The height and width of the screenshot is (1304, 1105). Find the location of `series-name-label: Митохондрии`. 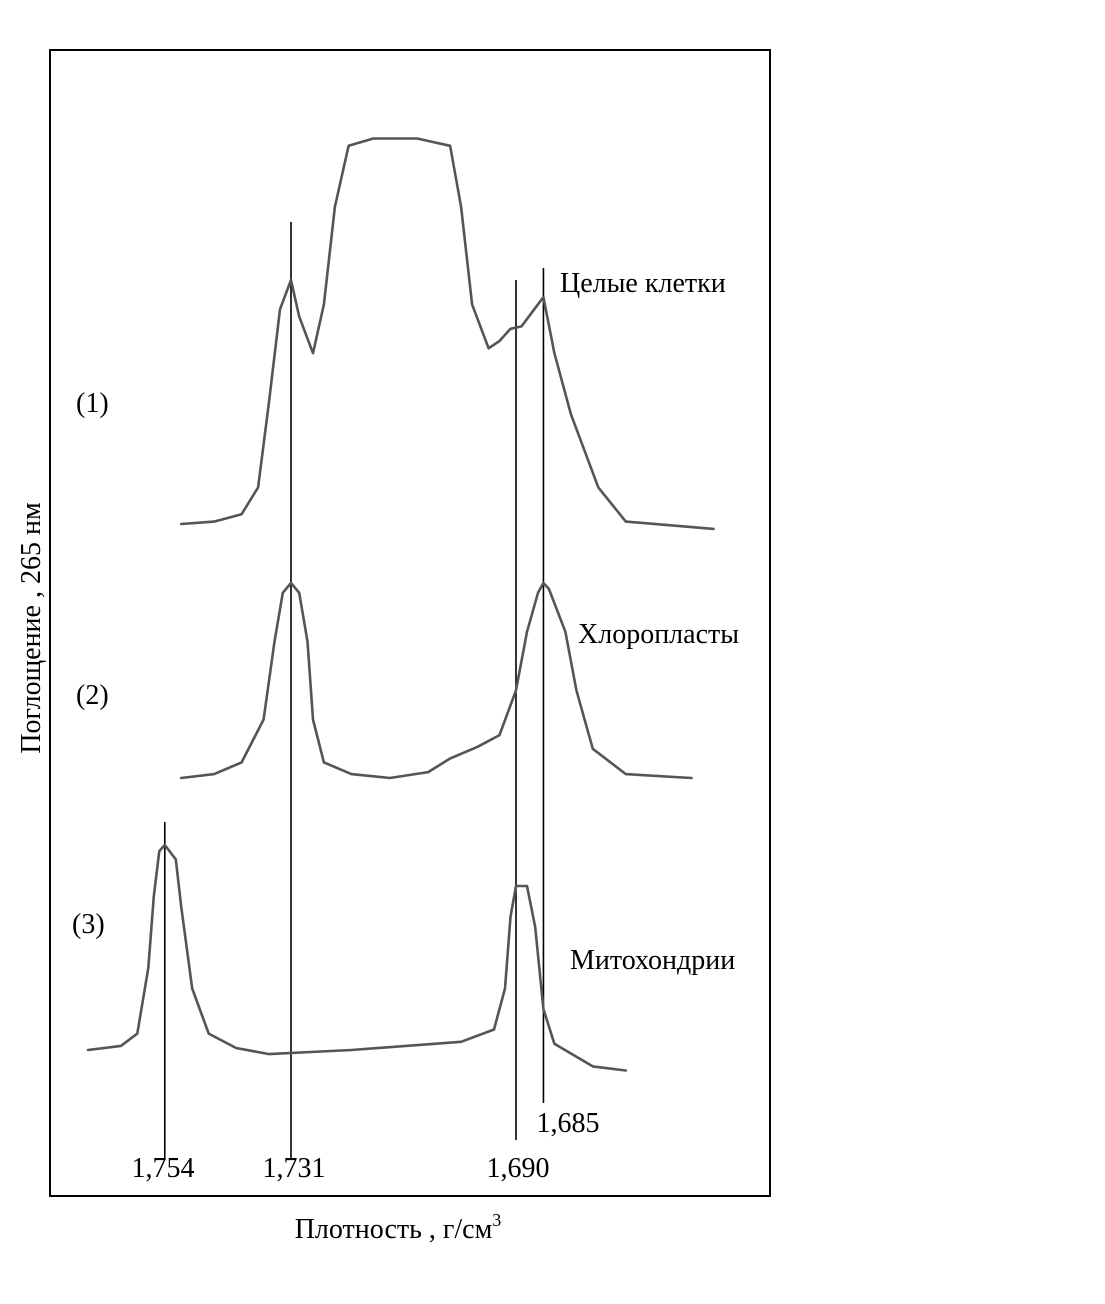

series-name-label: Митохондрии is located at coordinates (652, 960).